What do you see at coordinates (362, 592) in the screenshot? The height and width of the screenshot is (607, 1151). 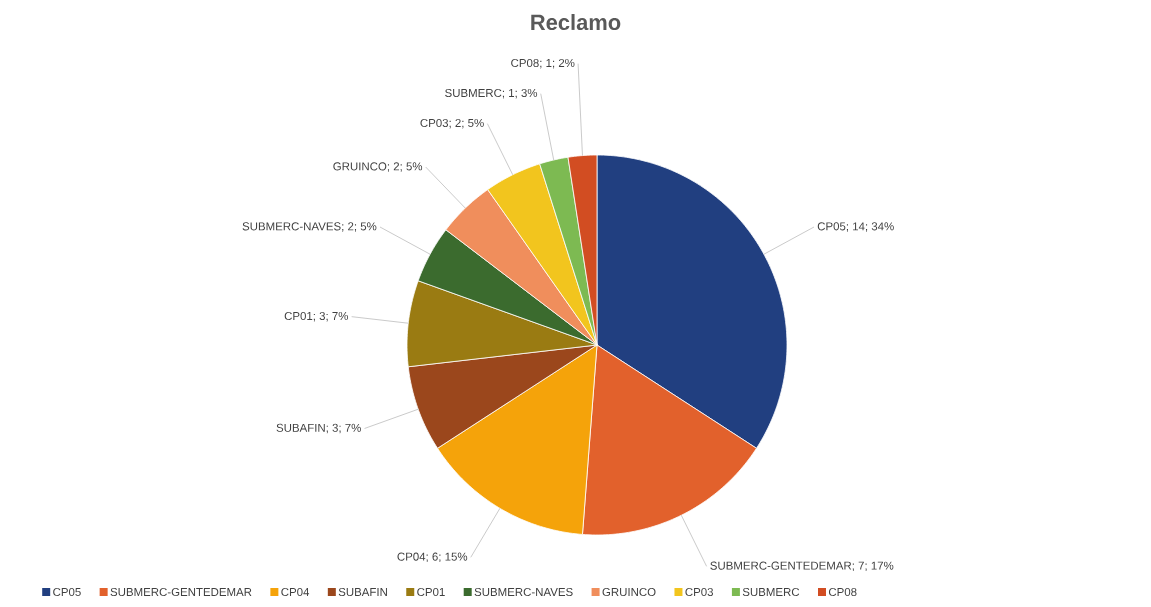 I see `legend-label: SUBAFIN` at bounding box center [362, 592].